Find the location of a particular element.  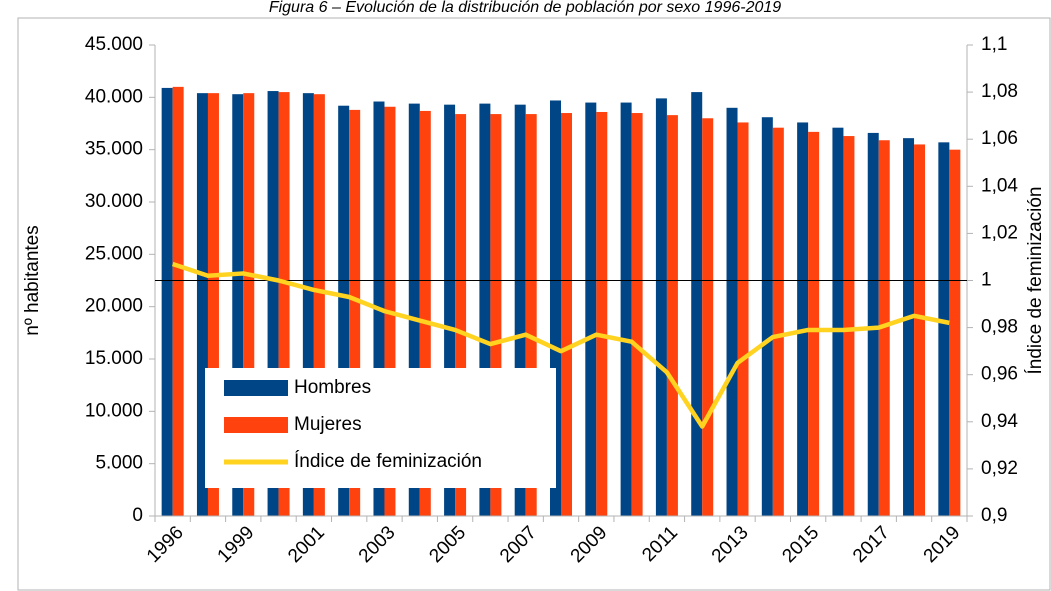

y2-tick-label: 1,06 is located at coordinates (999, 138).